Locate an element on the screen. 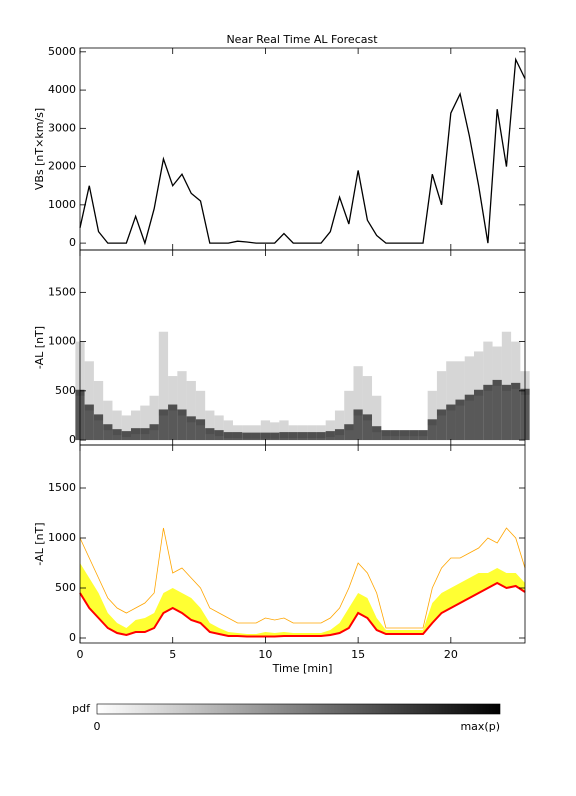 The width and height of the screenshot is (576, 796). colorbar-label: pdf is located at coordinates (81, 708).